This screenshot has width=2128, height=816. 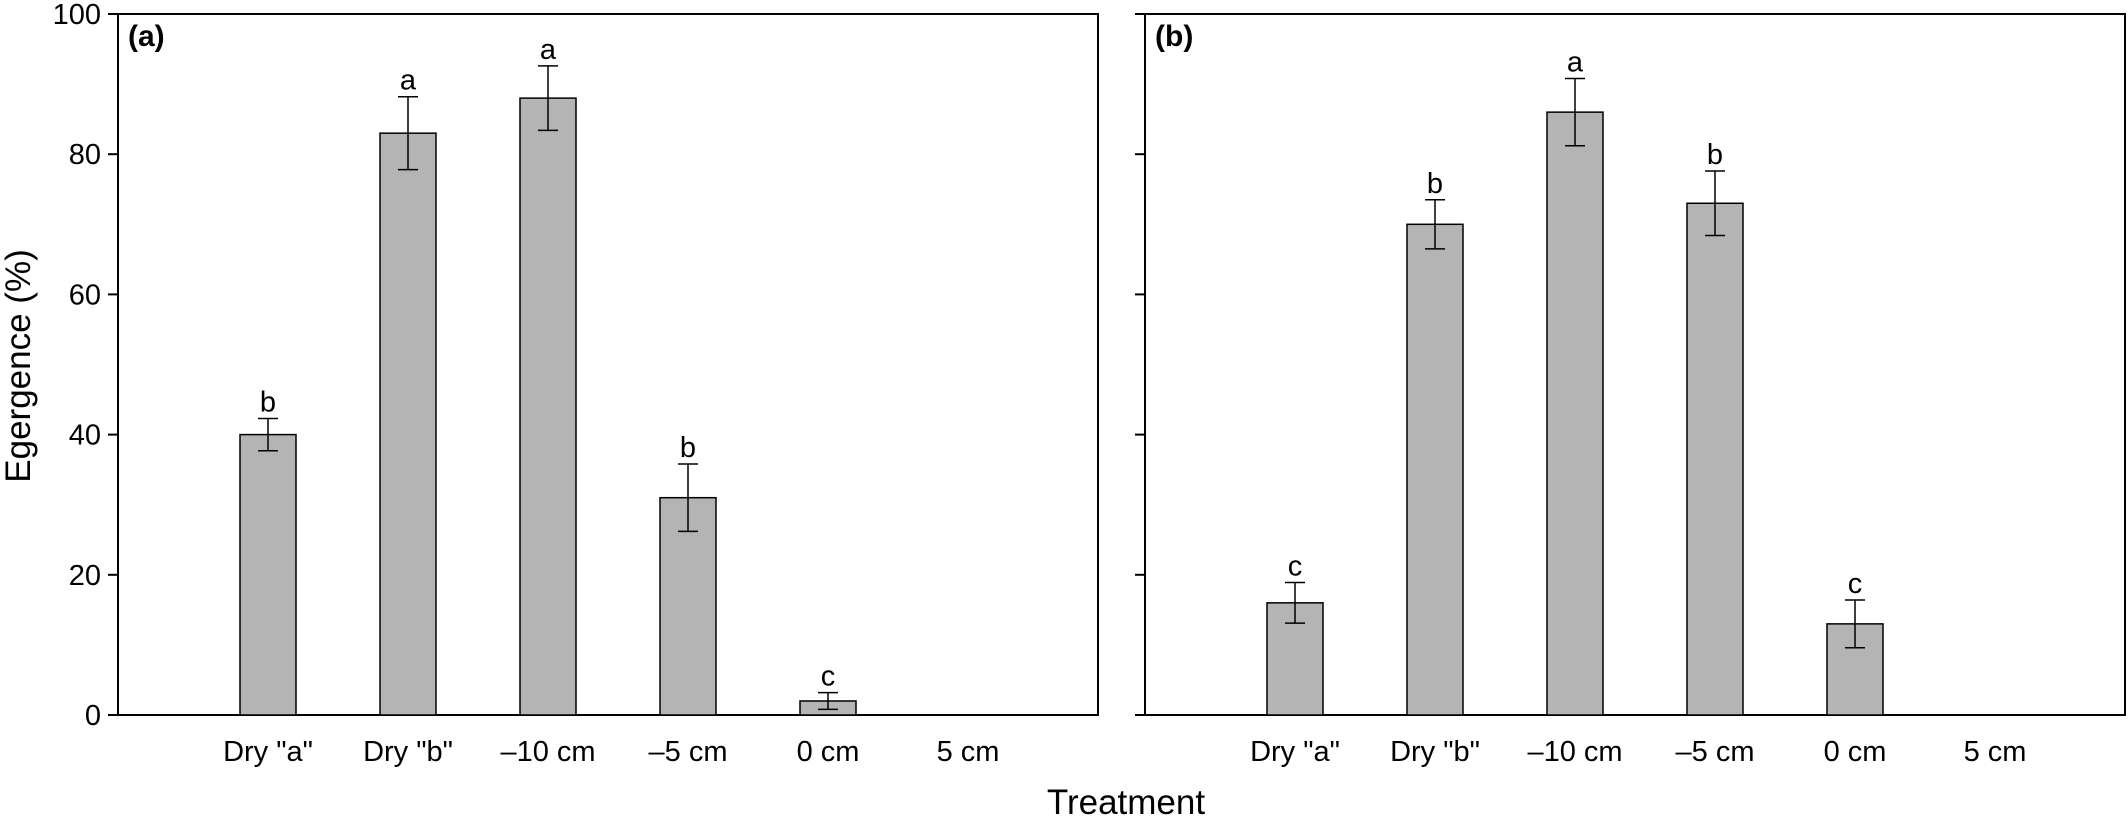 I want to click on x-axis-title: Treatment, so click(x=1126, y=799).